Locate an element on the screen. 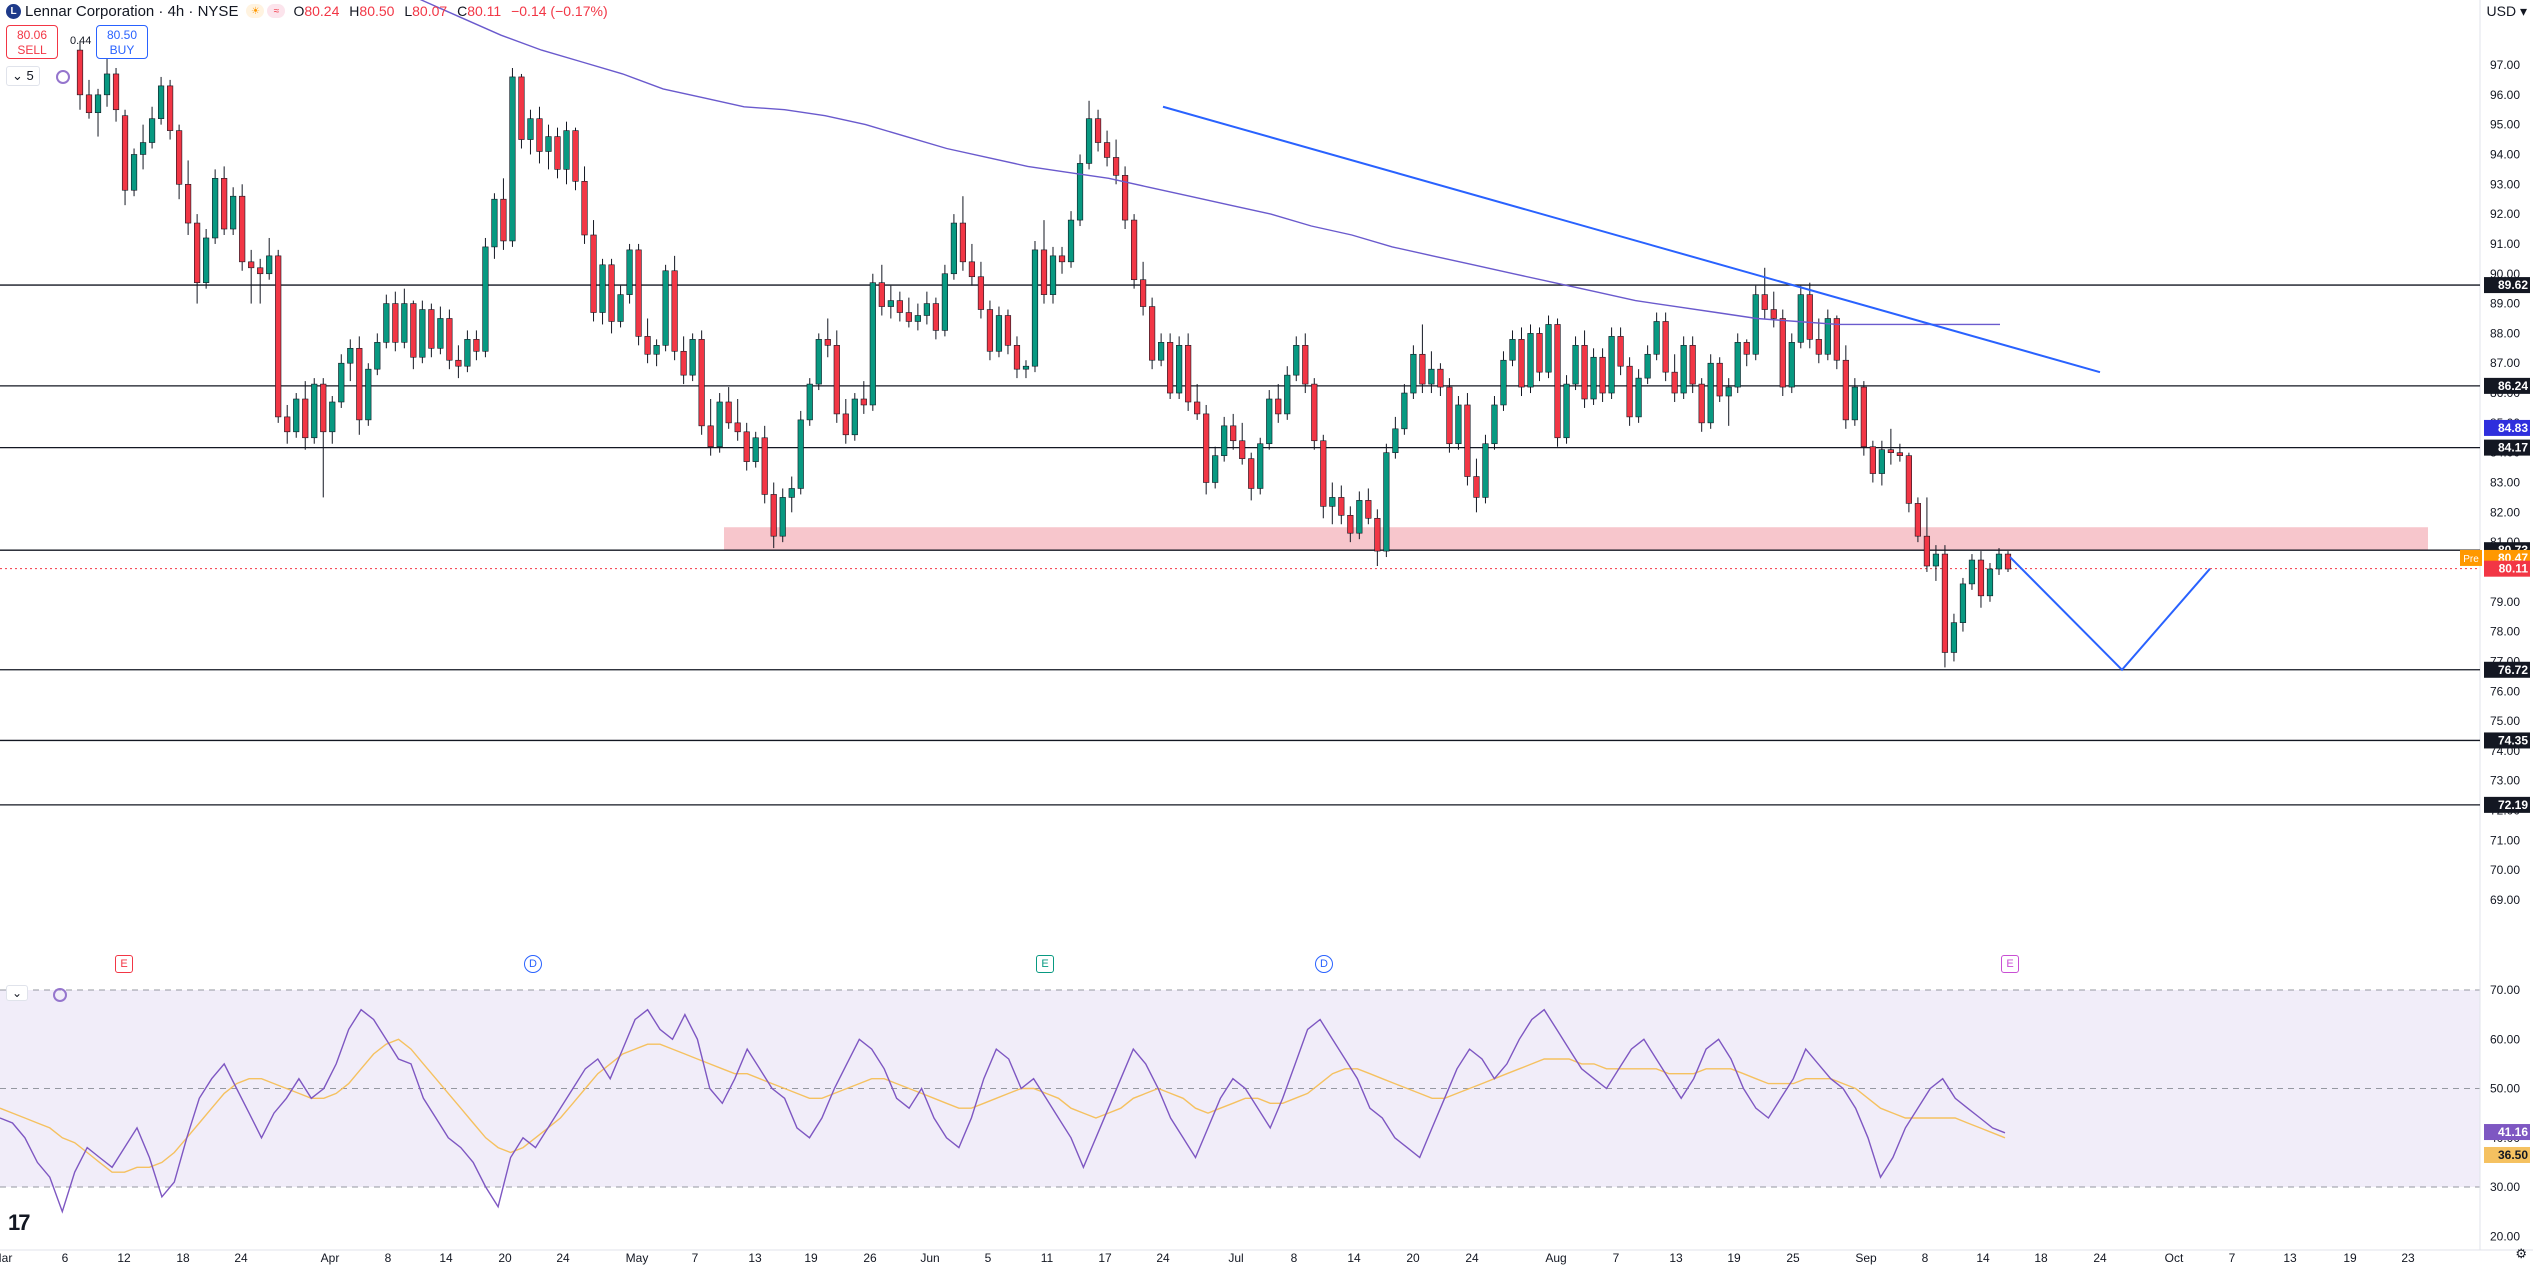 The image size is (2533, 1266). open-label: O is located at coordinates (299, 11).